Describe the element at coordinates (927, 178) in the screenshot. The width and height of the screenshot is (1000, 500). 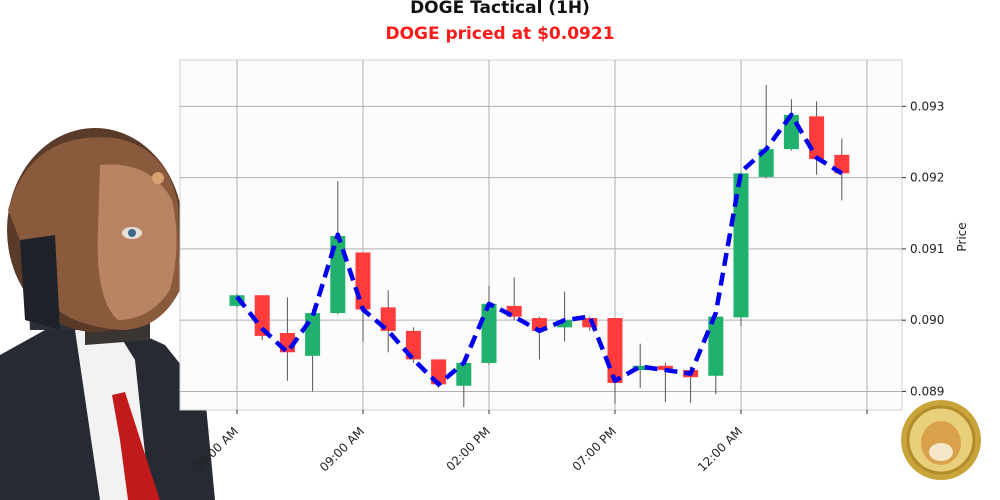
I see `y-tick-label: 0.092` at that location.